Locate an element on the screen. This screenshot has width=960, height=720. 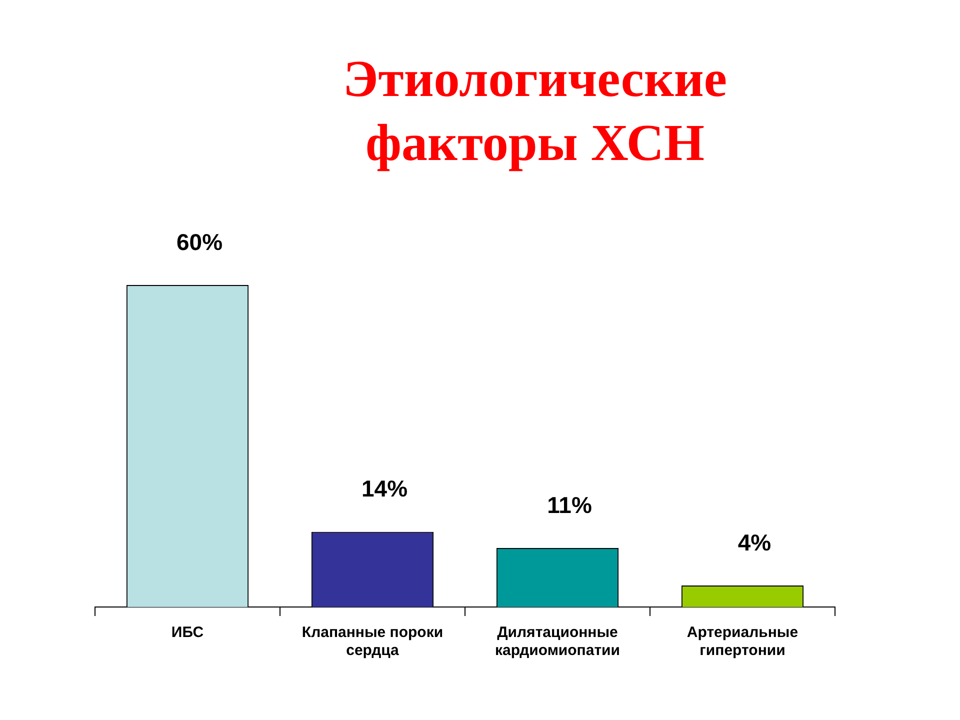
data-label: 14% is located at coordinates (384, 489).